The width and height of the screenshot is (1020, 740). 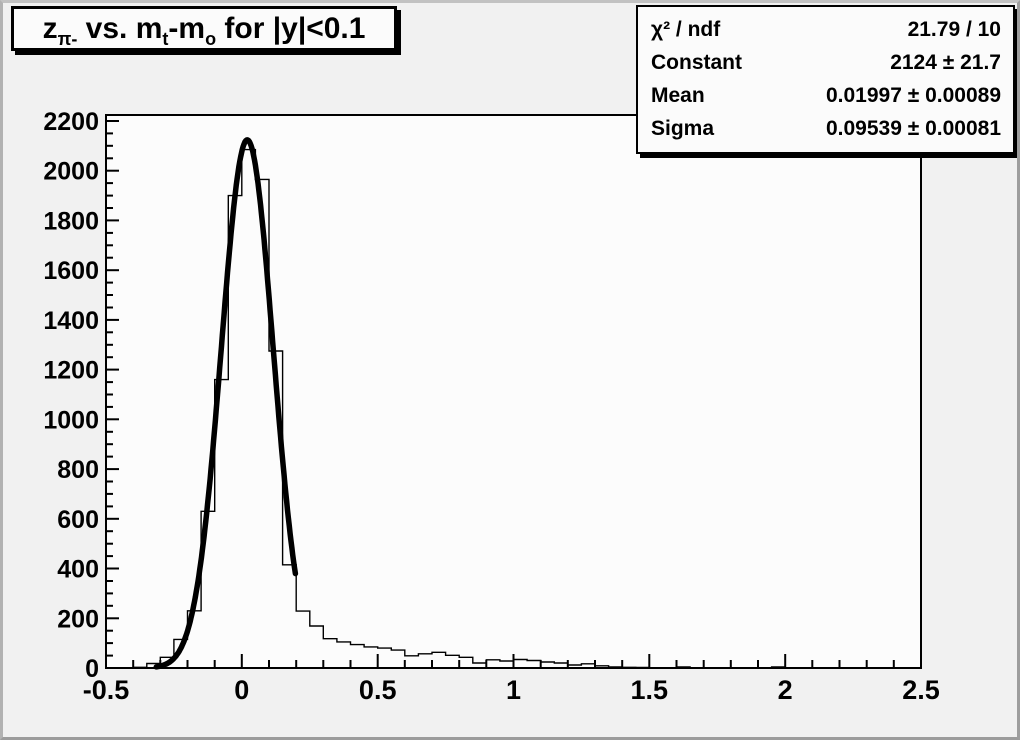 What do you see at coordinates (78, 520) in the screenshot?
I see `svg-text: 600` at bounding box center [78, 520].